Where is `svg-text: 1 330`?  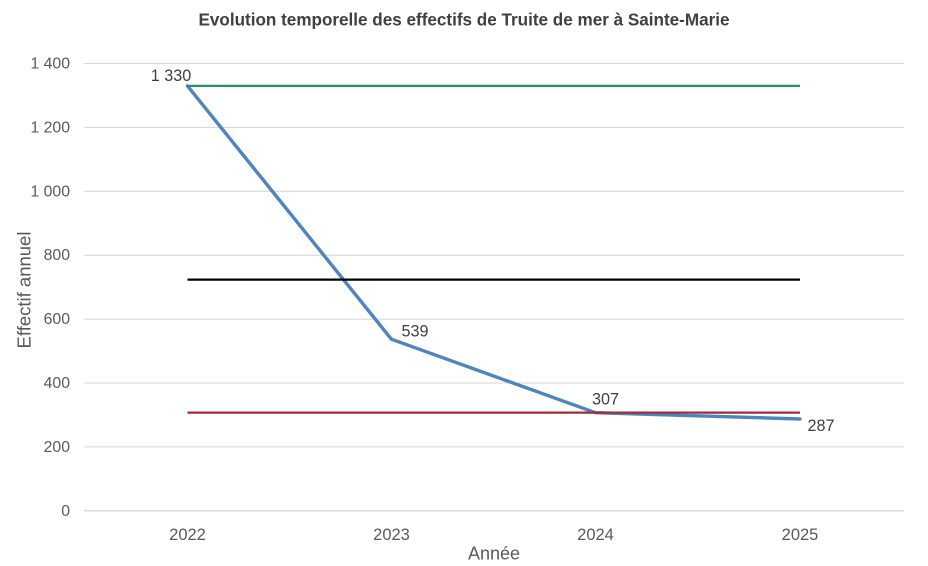 svg-text: 1 330 is located at coordinates (171, 76).